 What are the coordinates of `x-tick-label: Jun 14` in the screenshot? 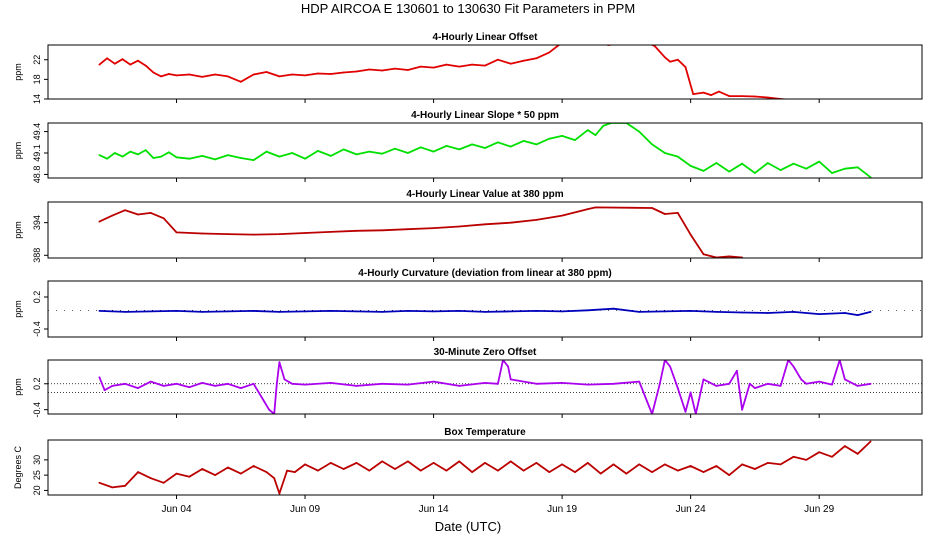 It's located at (434, 509).